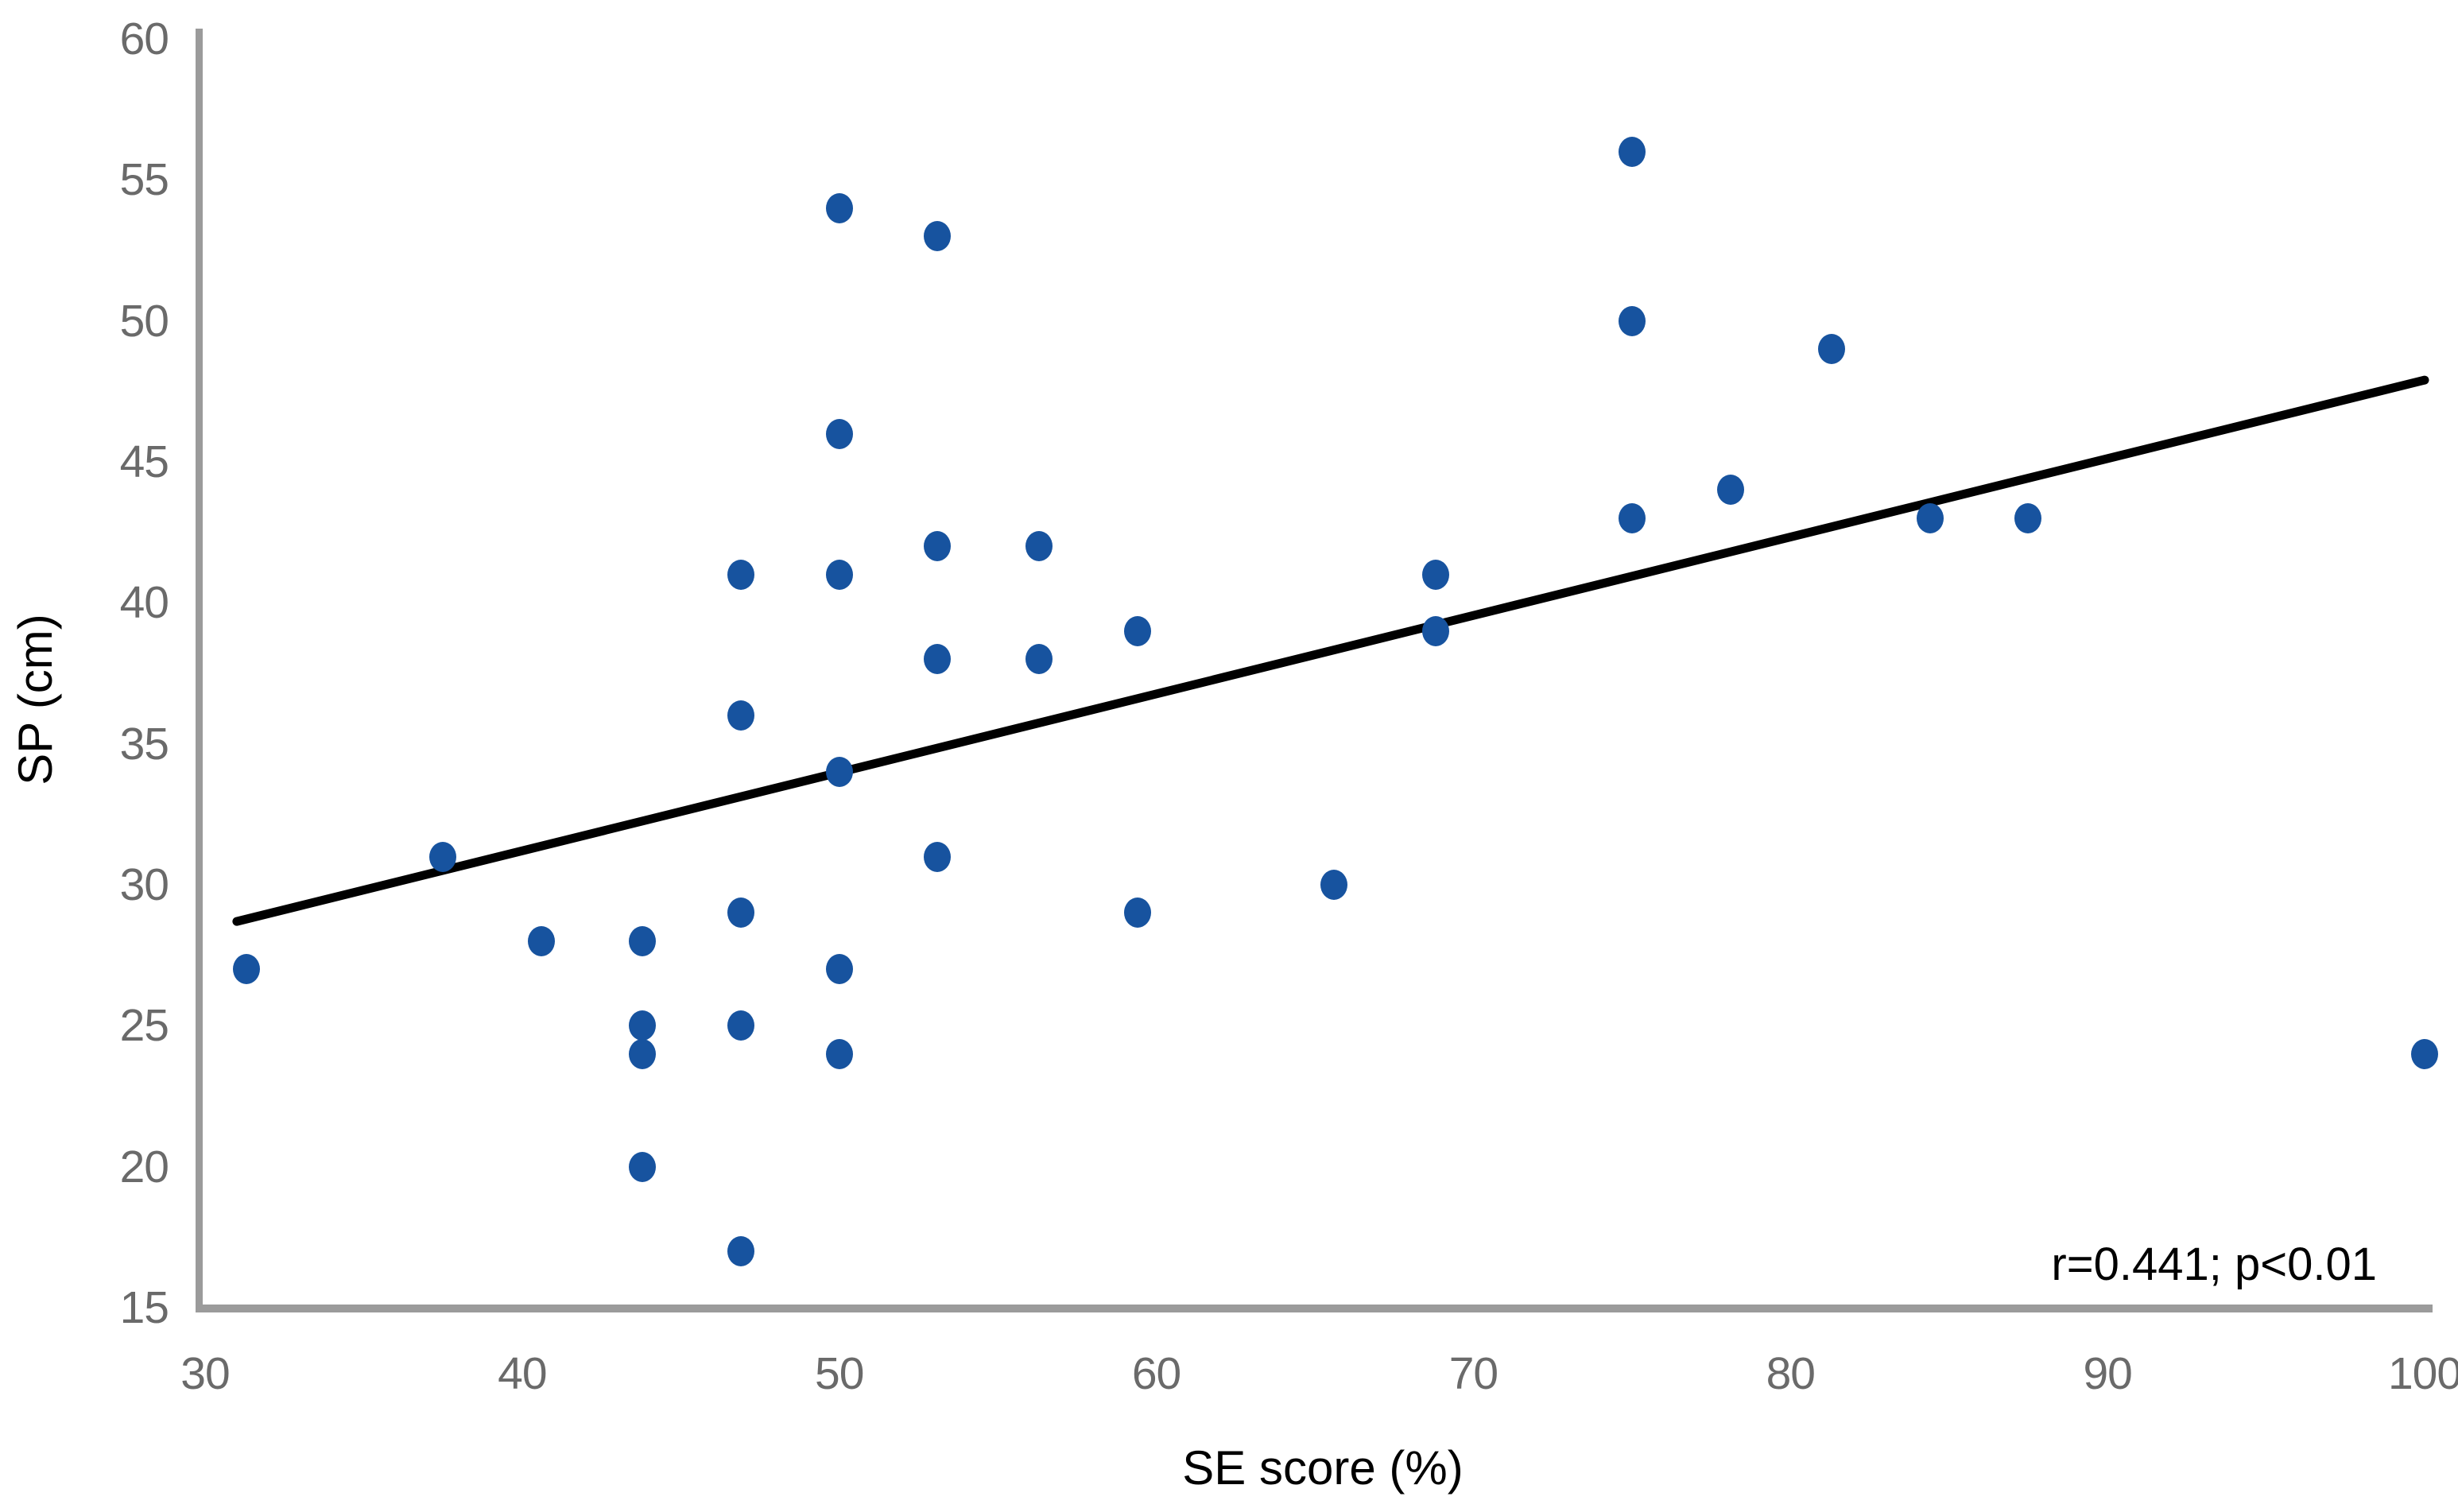 The width and height of the screenshot is (2458, 1512). What do you see at coordinates (2214, 1264) in the screenshot?
I see `correlation-annotation: r=0.441; p<0.01` at bounding box center [2214, 1264].